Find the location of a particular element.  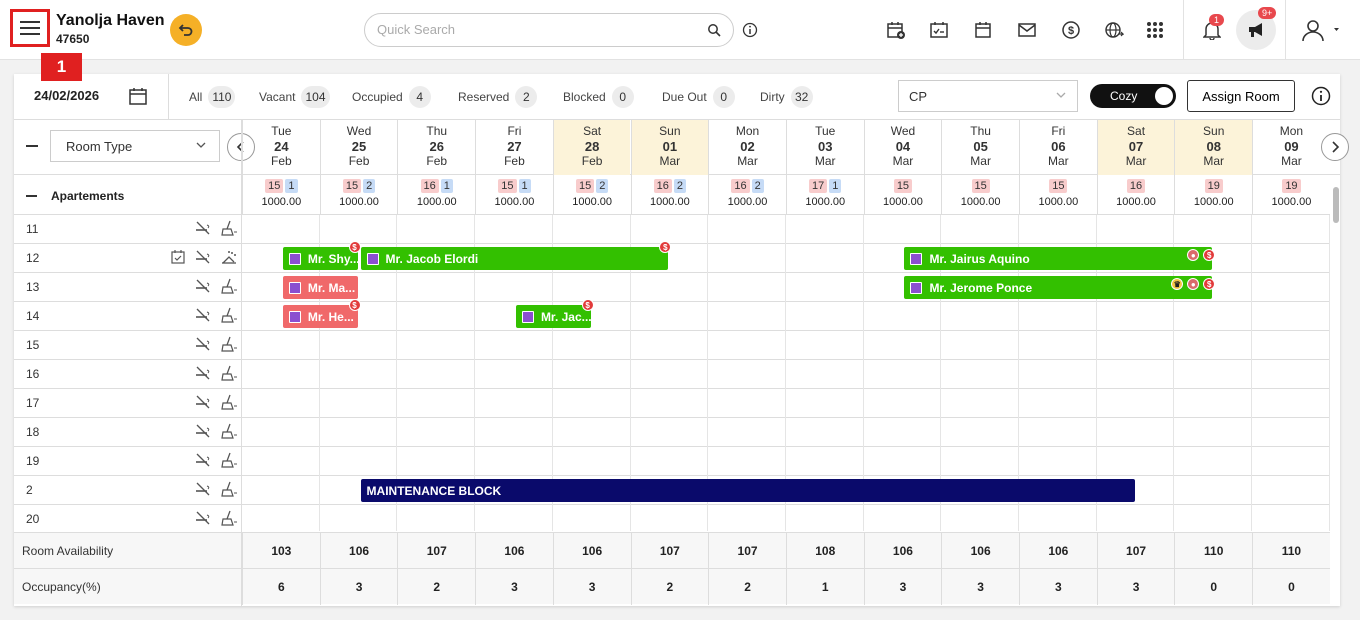

collapse-group-icon is located at coordinates (31, 196).